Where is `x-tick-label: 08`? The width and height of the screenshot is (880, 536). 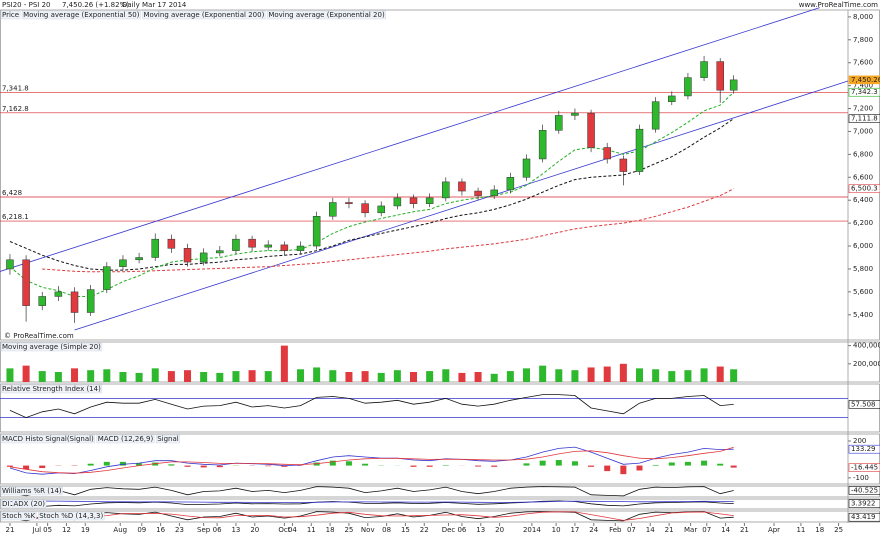 x-tick-label: 08 is located at coordinates (386, 530).